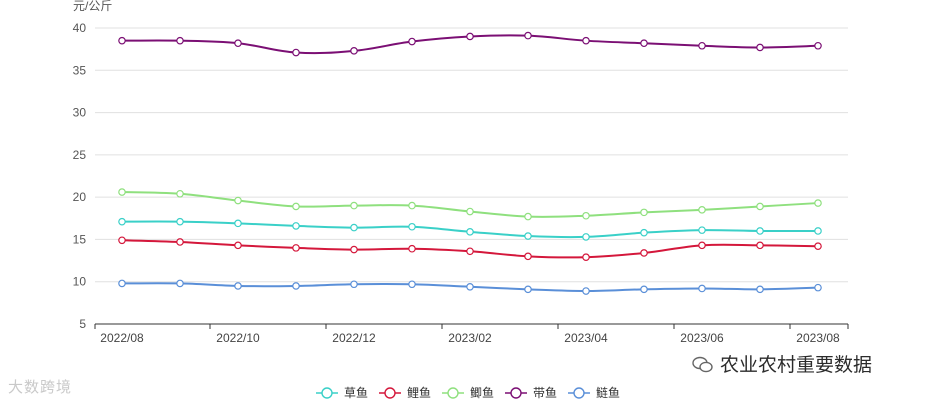 This screenshot has height=410, width=940. I want to click on legend-item: 鲤鱼, so click(405, 393).